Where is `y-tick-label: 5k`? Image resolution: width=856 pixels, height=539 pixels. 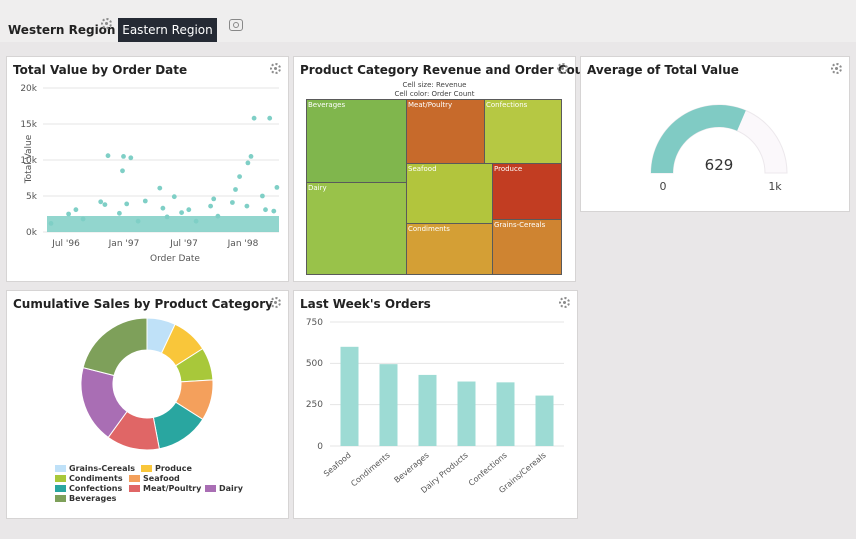
y-tick-label: 5k is located at coordinates (32, 197).